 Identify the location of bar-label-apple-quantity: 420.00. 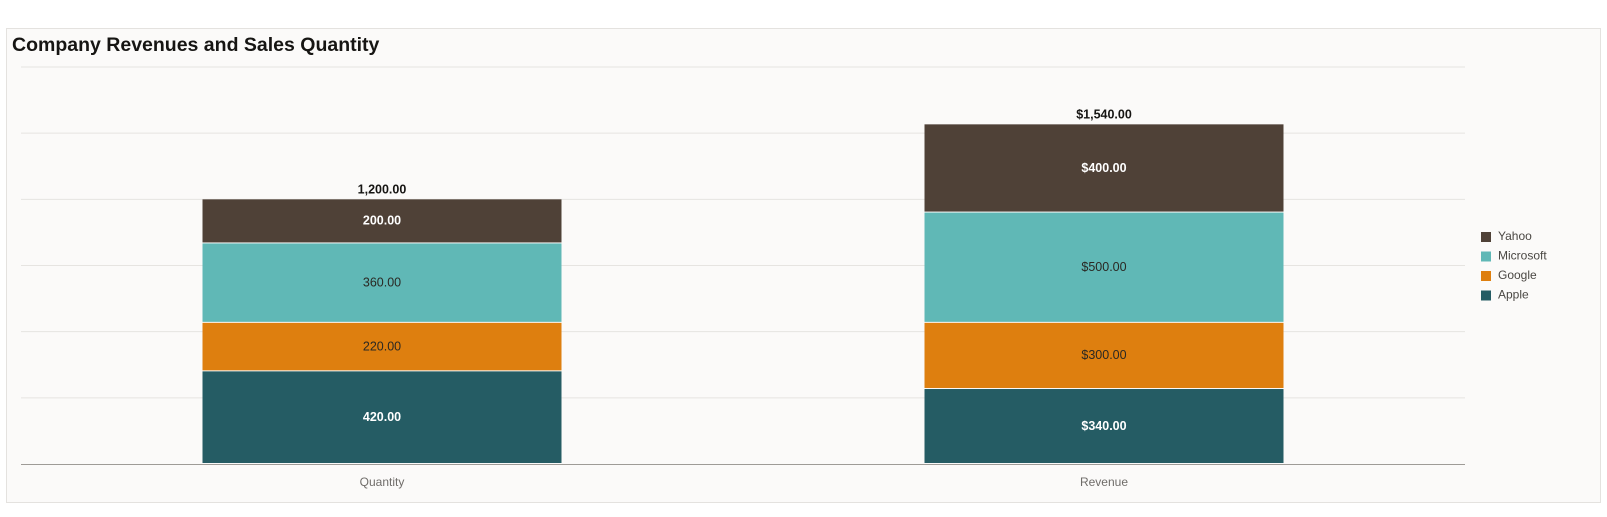
(382, 417).